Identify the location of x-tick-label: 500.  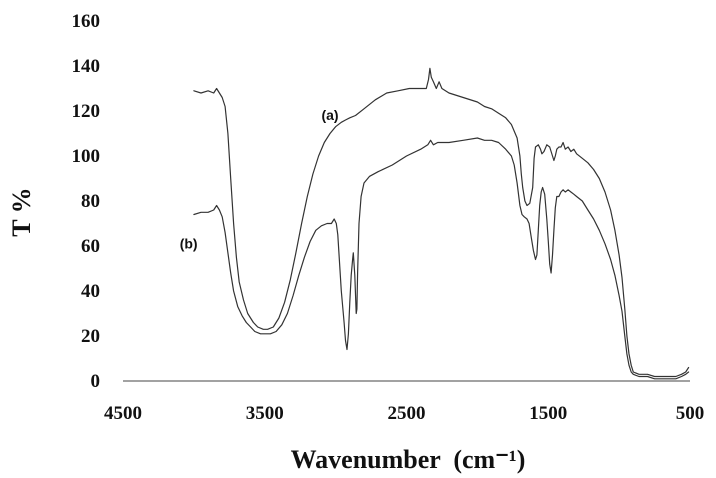
(690, 413).